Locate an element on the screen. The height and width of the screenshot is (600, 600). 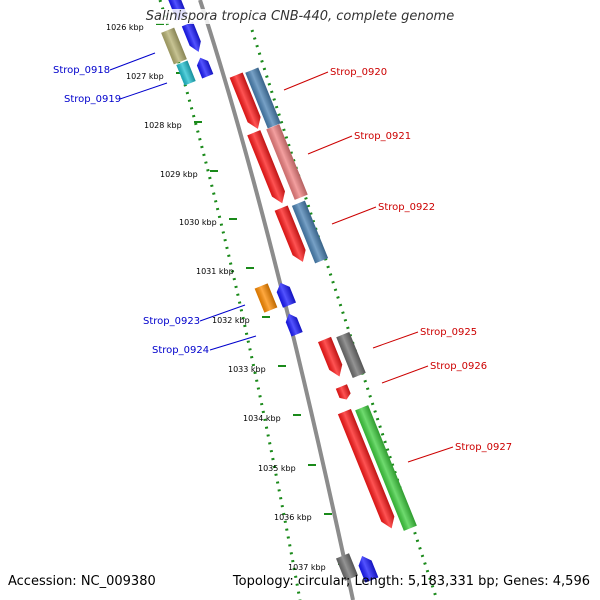
kbp-label: 1033 kbp is located at coordinates (247, 369).